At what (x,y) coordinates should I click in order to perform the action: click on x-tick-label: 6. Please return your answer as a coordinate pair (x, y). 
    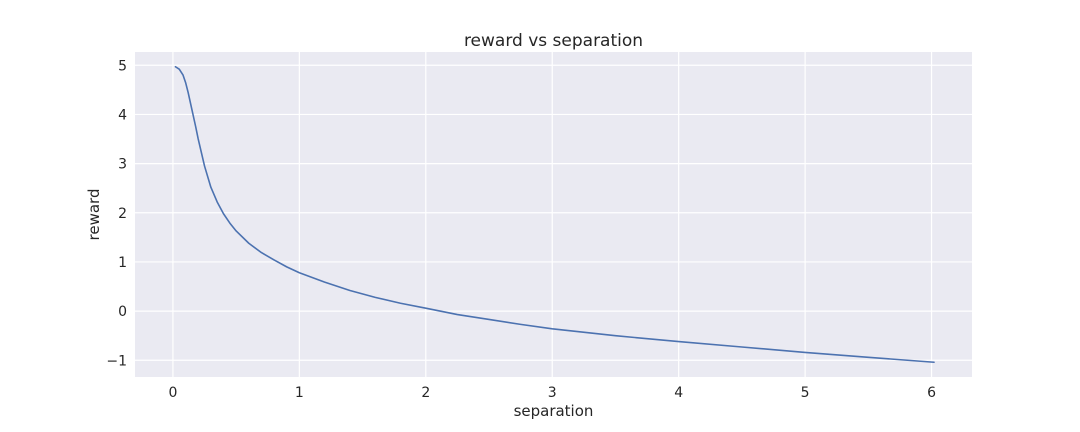
    Looking at the image, I should click on (931, 393).